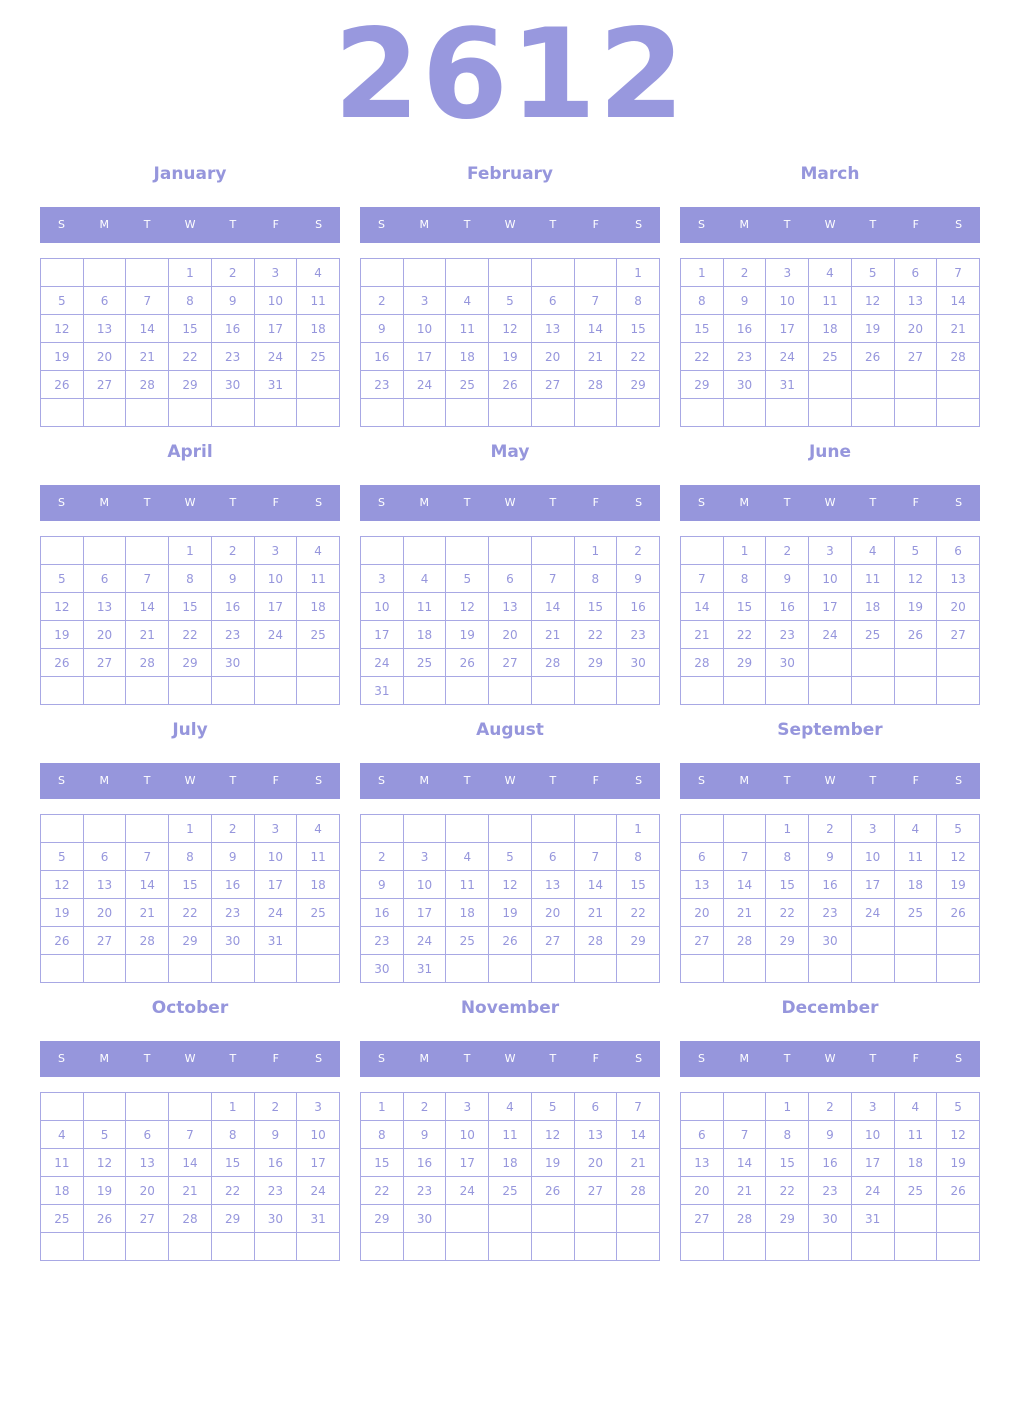 The image size is (1020, 1412). What do you see at coordinates (830, 384) in the screenshot?
I see `week-row: 29 30 31` at bounding box center [830, 384].